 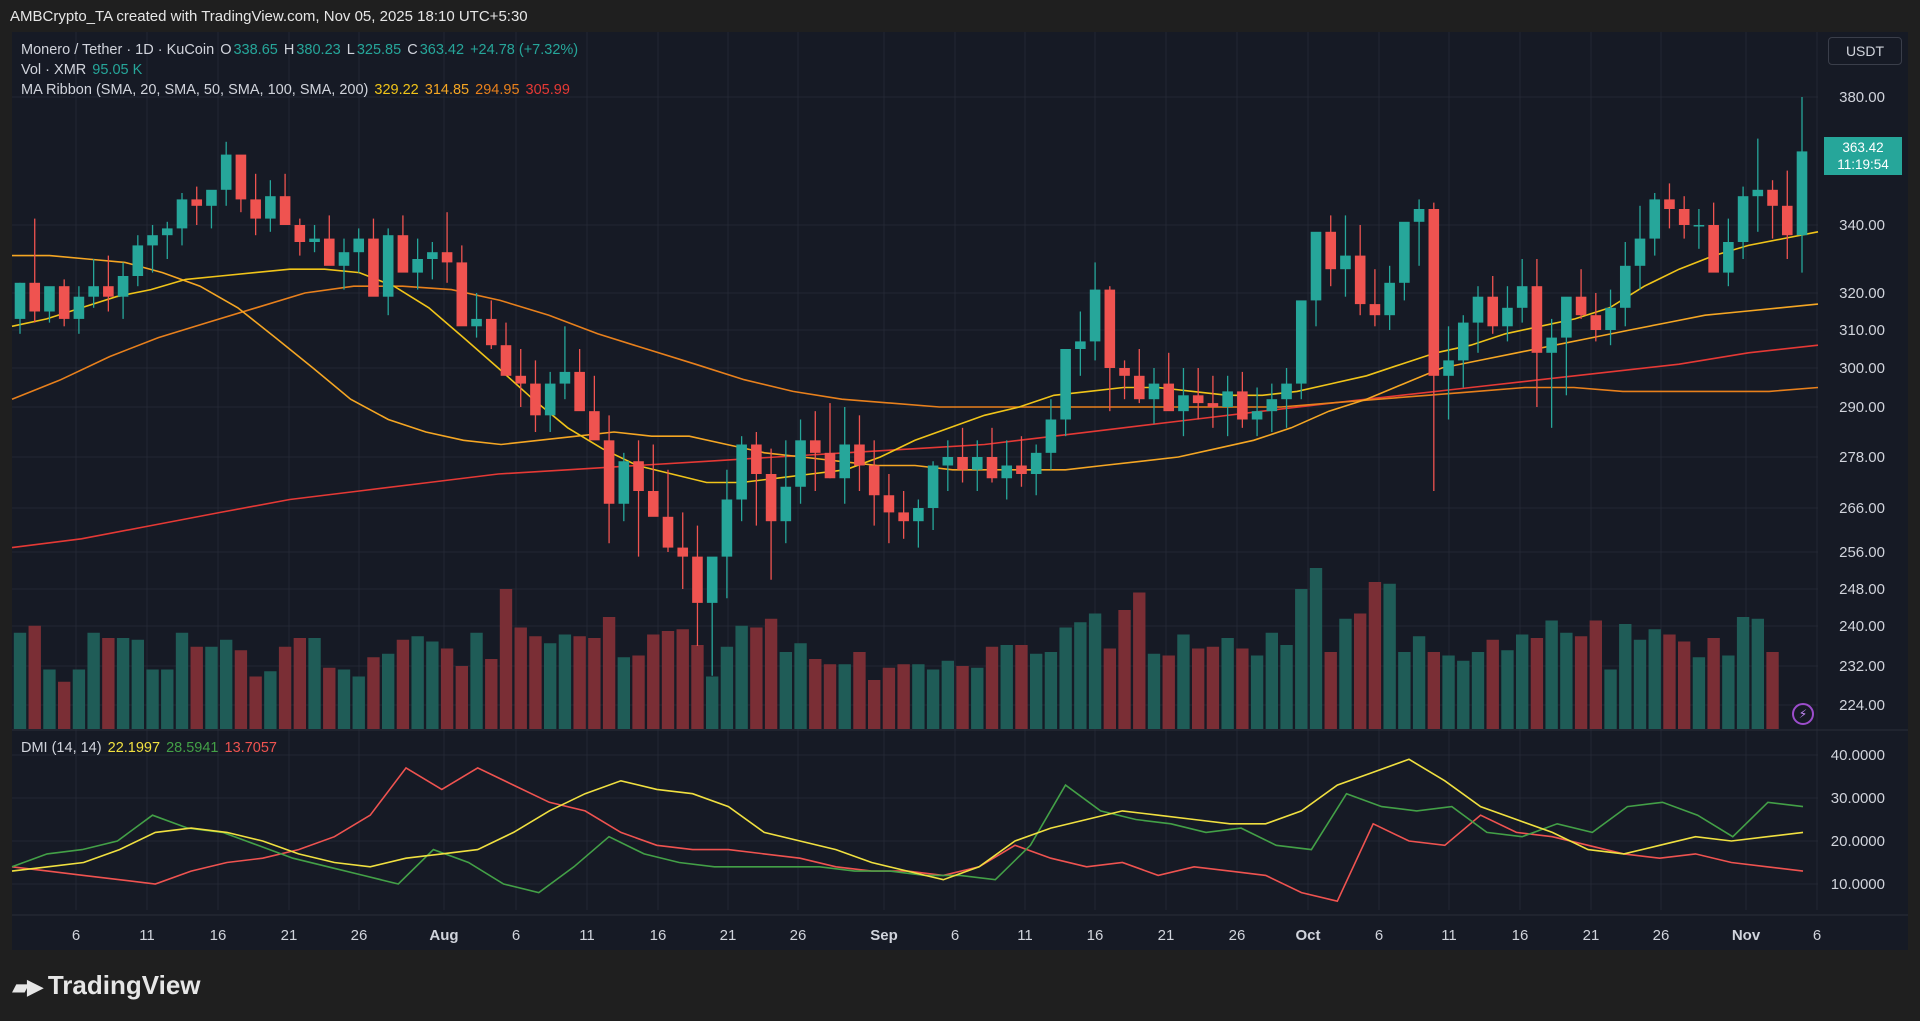 I want to click on time-axis-label: 11, so click(x=587, y=935).